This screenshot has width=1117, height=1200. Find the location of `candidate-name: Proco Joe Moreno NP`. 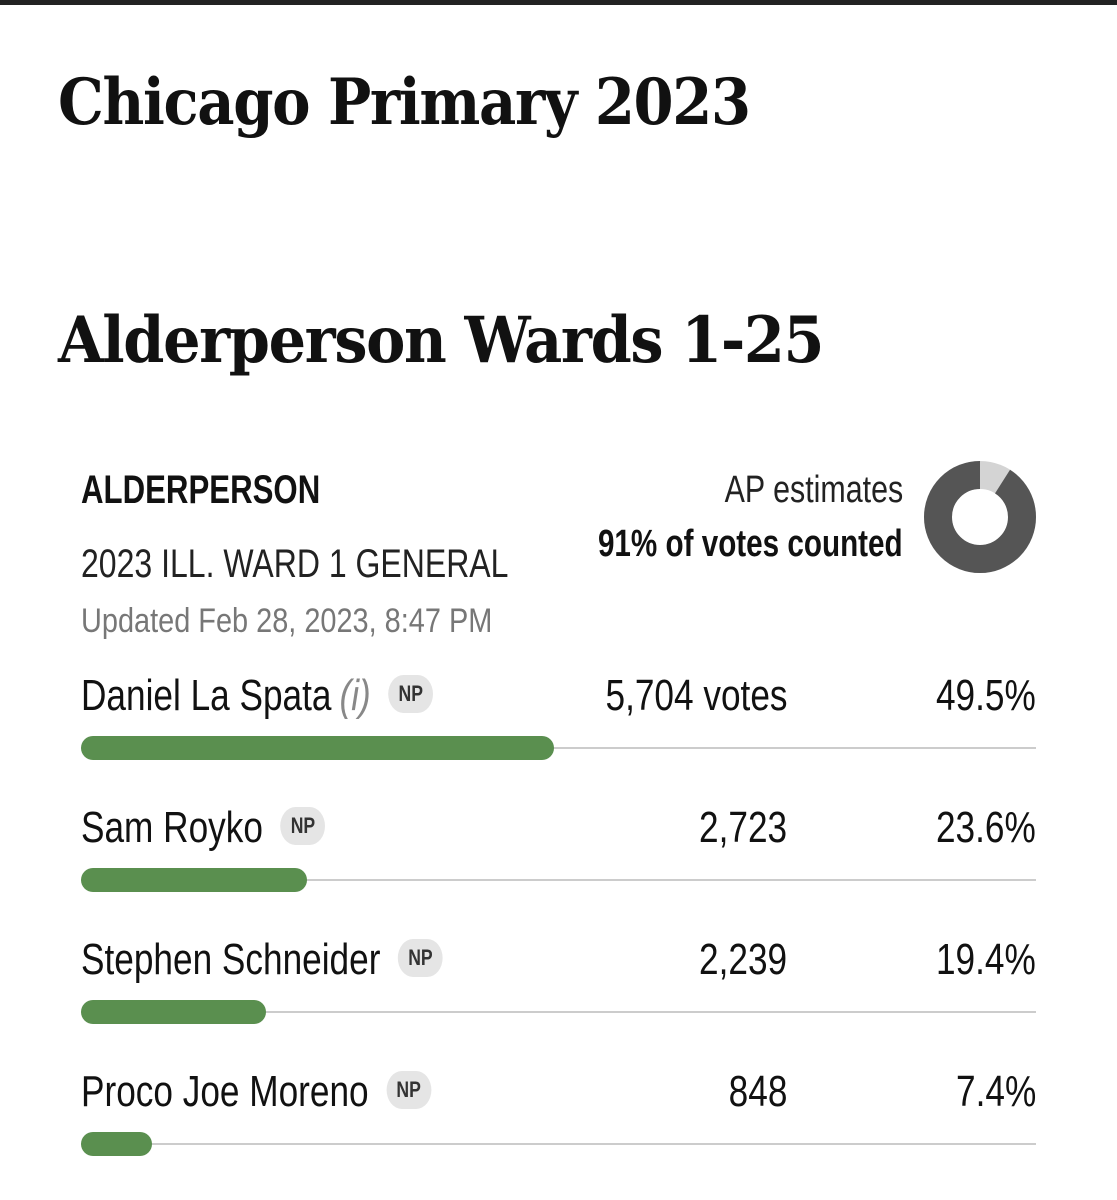

candidate-name: Proco Joe Moreno NP is located at coordinates (300, 1092).